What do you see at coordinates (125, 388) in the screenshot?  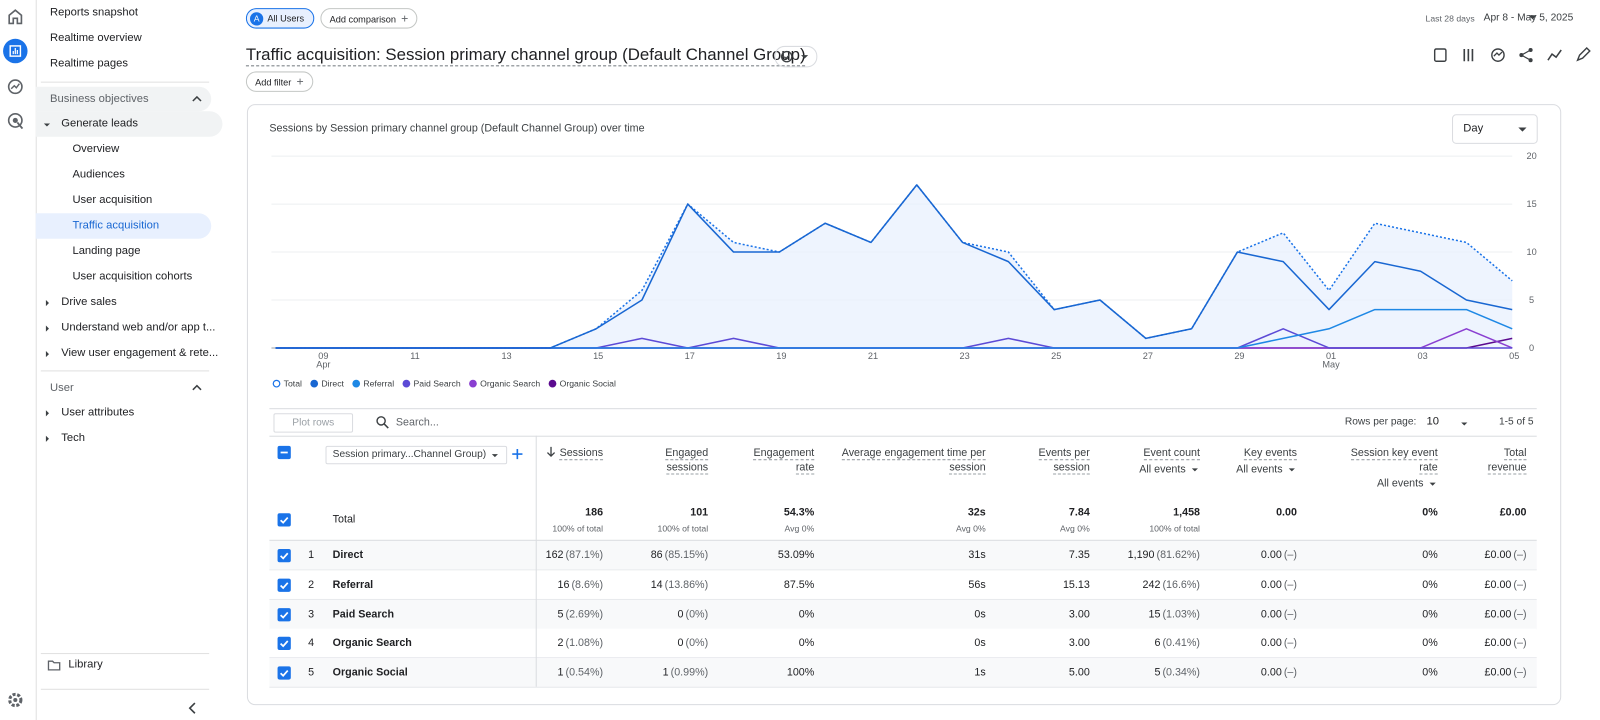 I see `nav-section: User` at bounding box center [125, 388].